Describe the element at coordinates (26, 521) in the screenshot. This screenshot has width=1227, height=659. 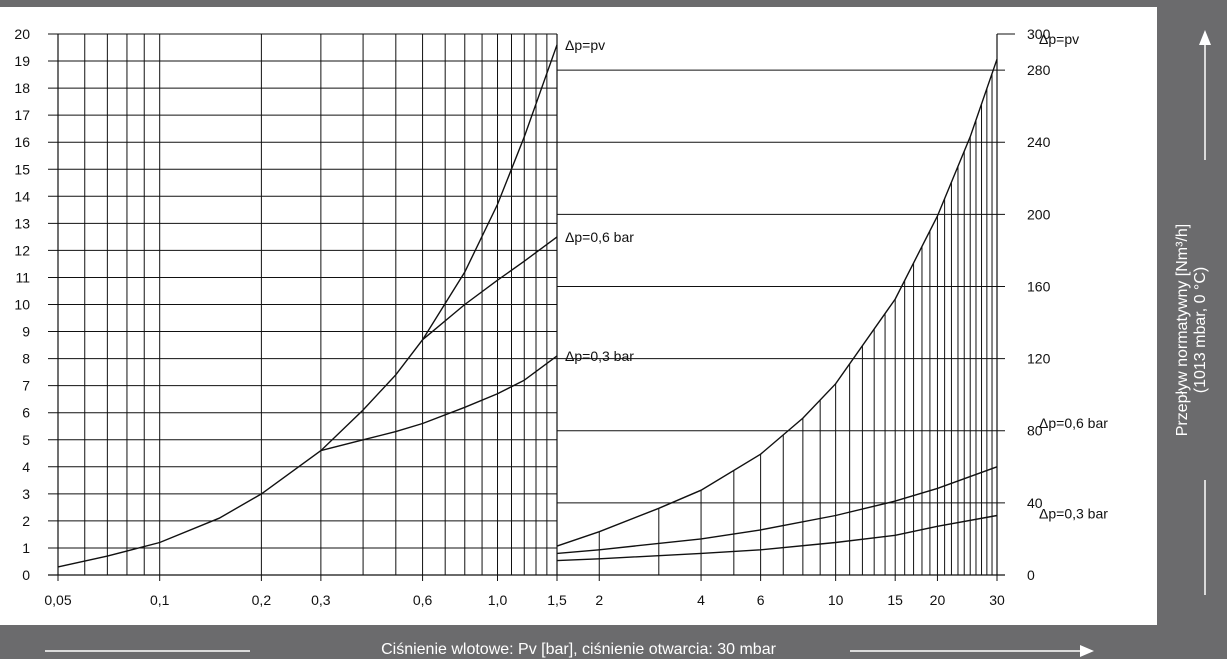
I see `left-y-tick-label: 2` at that location.